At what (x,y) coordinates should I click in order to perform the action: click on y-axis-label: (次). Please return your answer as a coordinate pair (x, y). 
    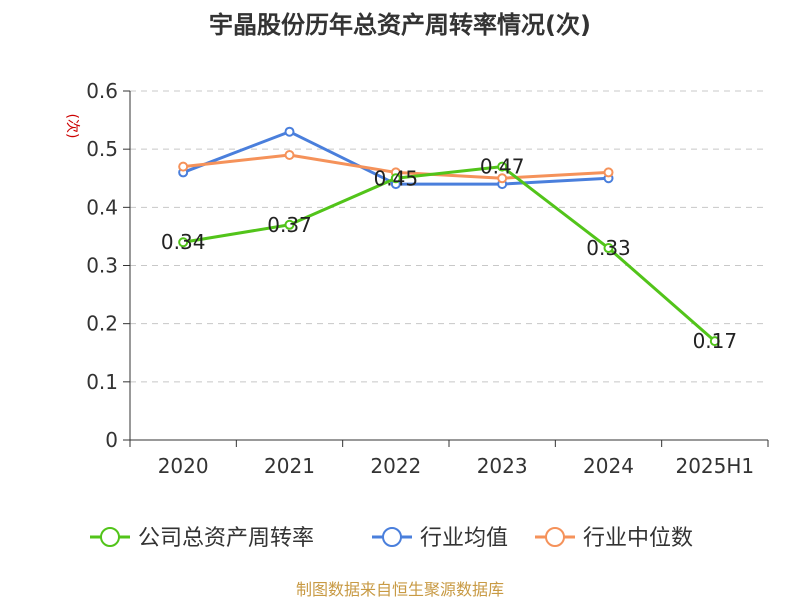
    Looking at the image, I should click on (72, 126).